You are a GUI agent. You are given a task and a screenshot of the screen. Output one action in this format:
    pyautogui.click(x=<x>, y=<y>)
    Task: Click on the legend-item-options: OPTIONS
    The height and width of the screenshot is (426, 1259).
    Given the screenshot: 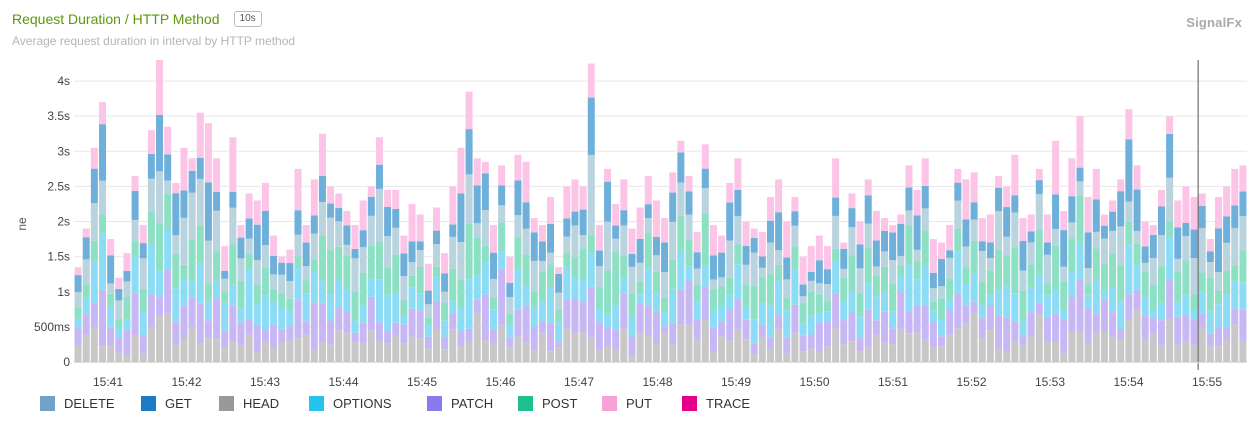 What is the action you would take?
    pyautogui.click(x=368, y=403)
    